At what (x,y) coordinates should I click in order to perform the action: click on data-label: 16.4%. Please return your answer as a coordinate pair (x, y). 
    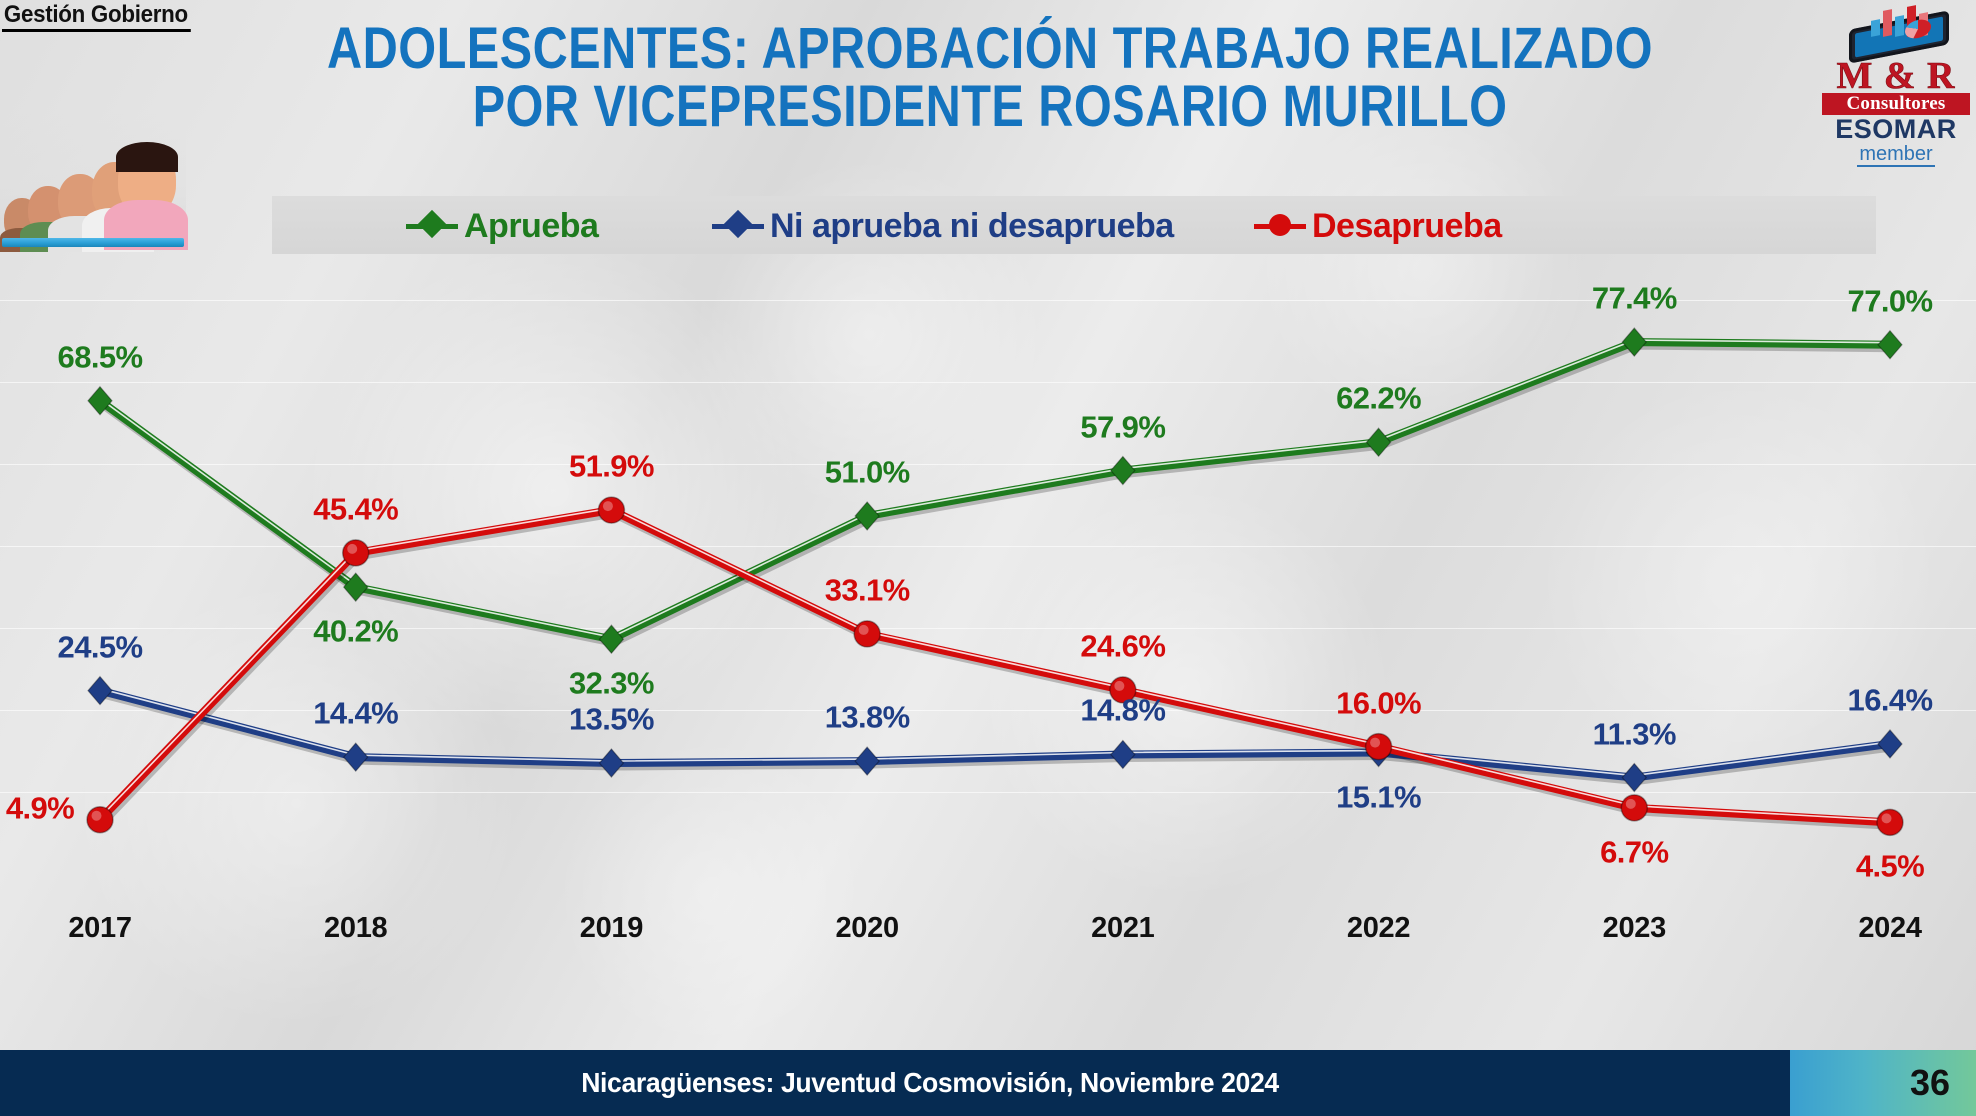
    Looking at the image, I should click on (1890, 700).